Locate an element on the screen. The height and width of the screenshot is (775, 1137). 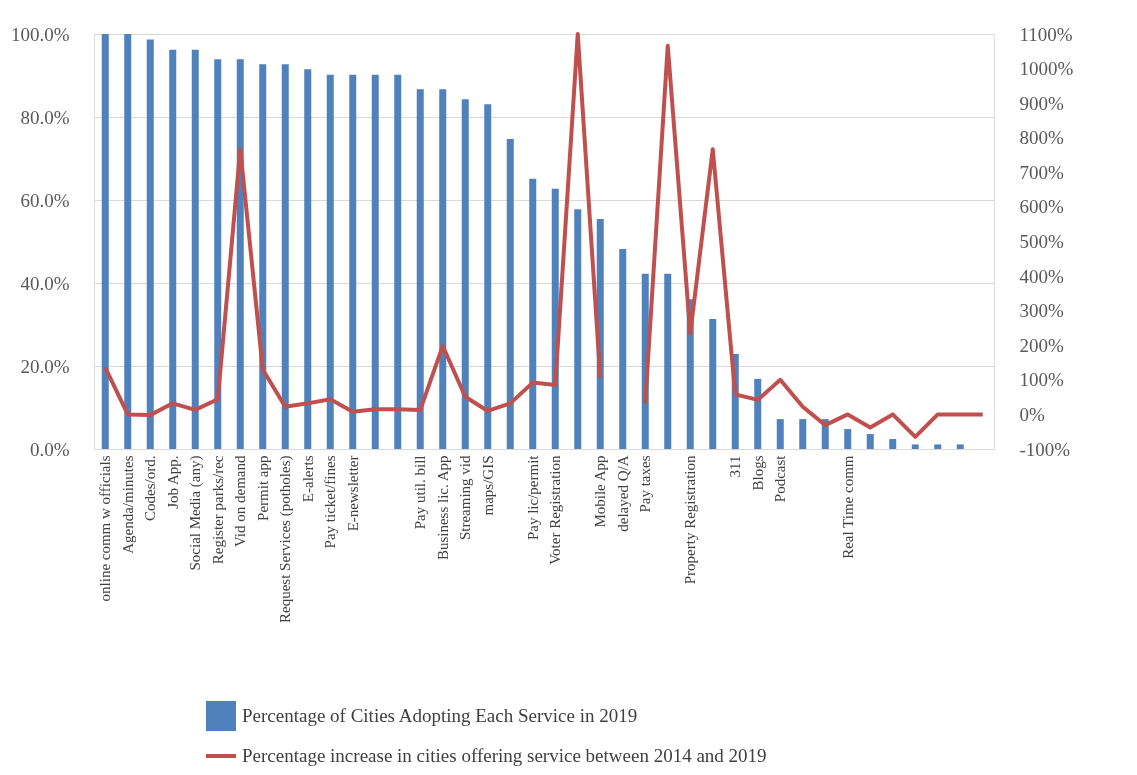
x-tick-label: delayed Q/A is located at coordinates (622, 493).